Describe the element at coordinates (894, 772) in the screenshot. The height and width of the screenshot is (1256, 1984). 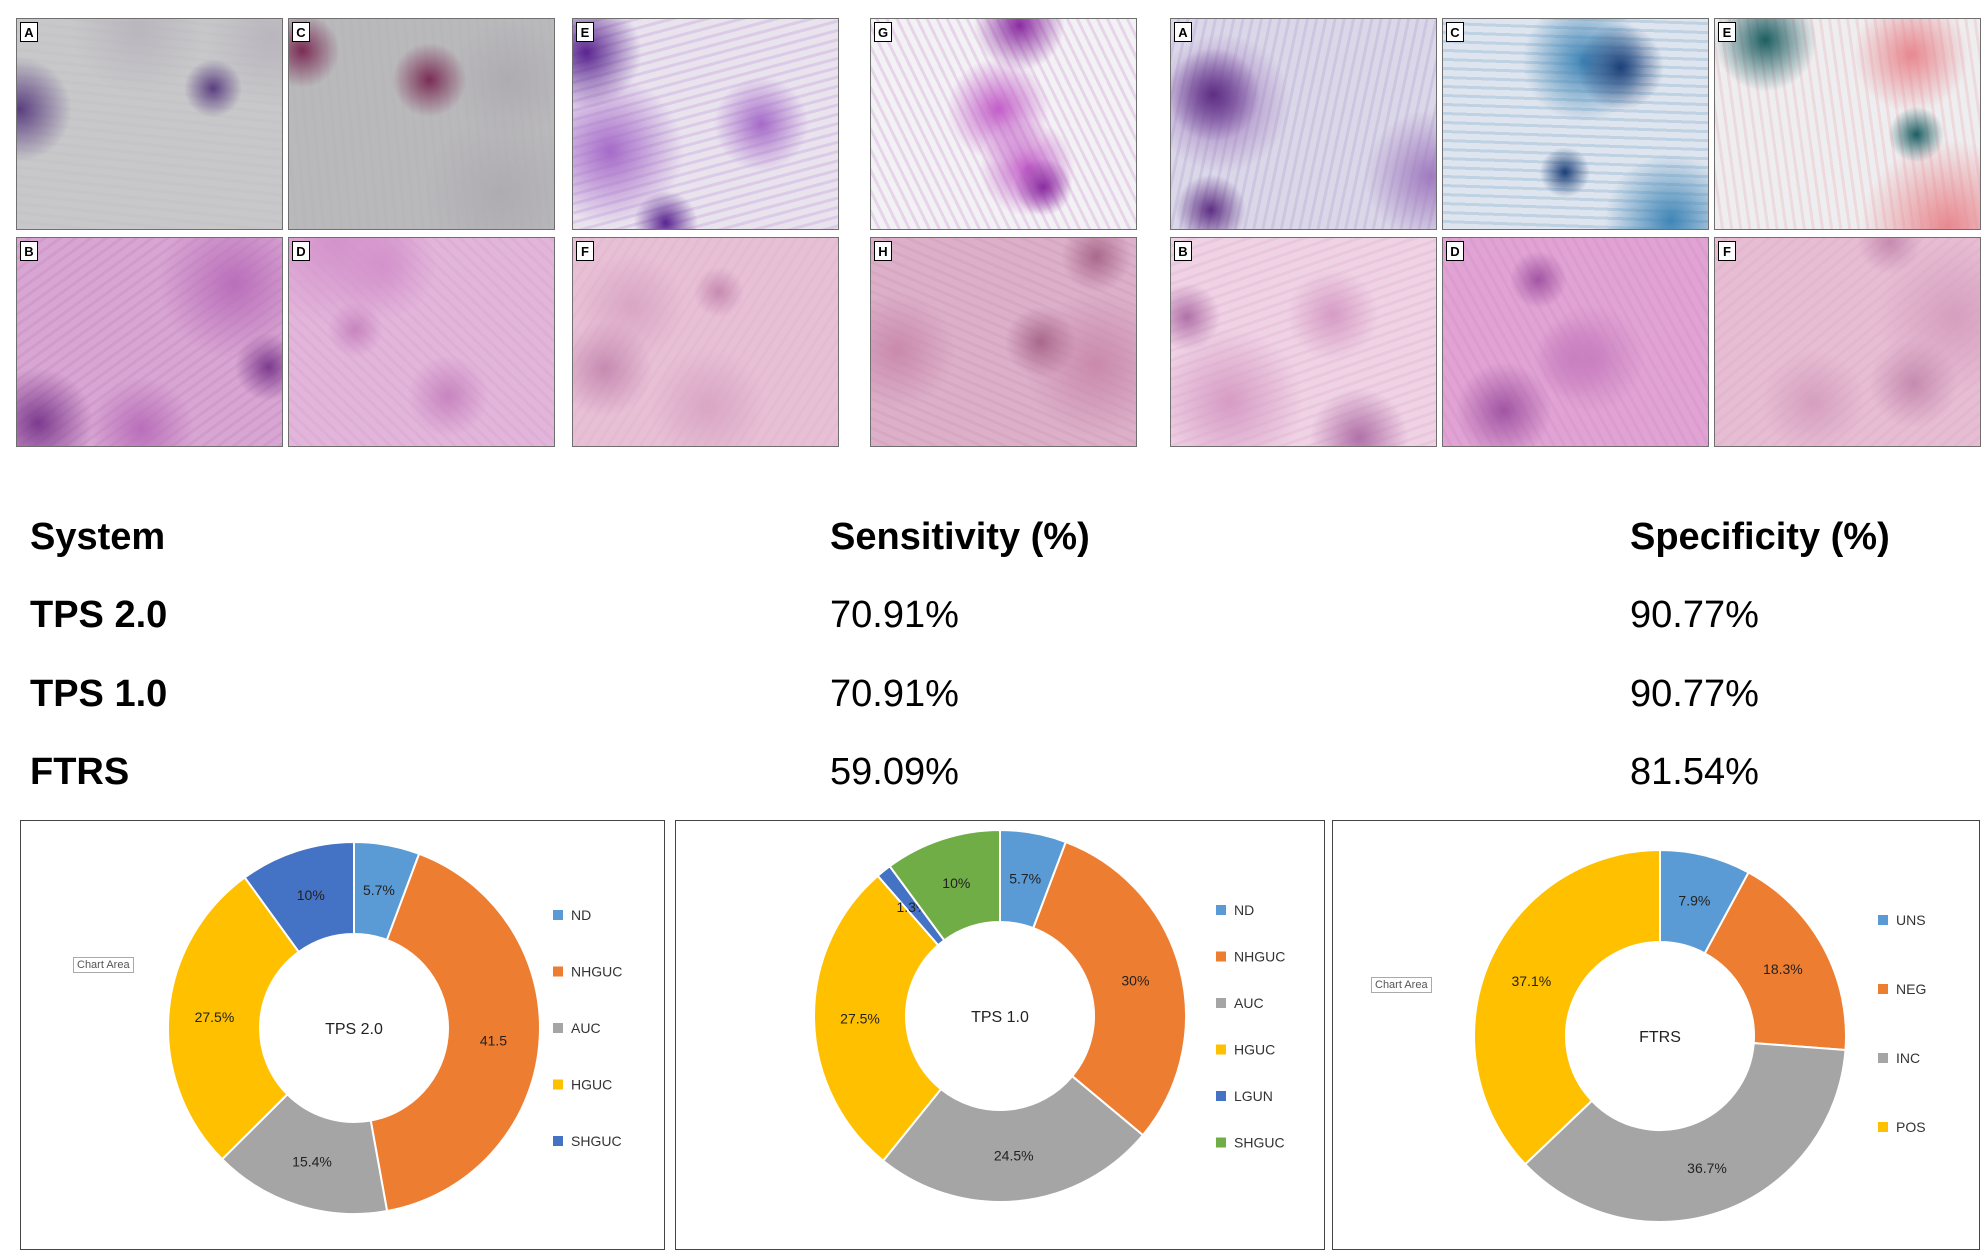
I see `row-sensitivity: 59.09%` at that location.